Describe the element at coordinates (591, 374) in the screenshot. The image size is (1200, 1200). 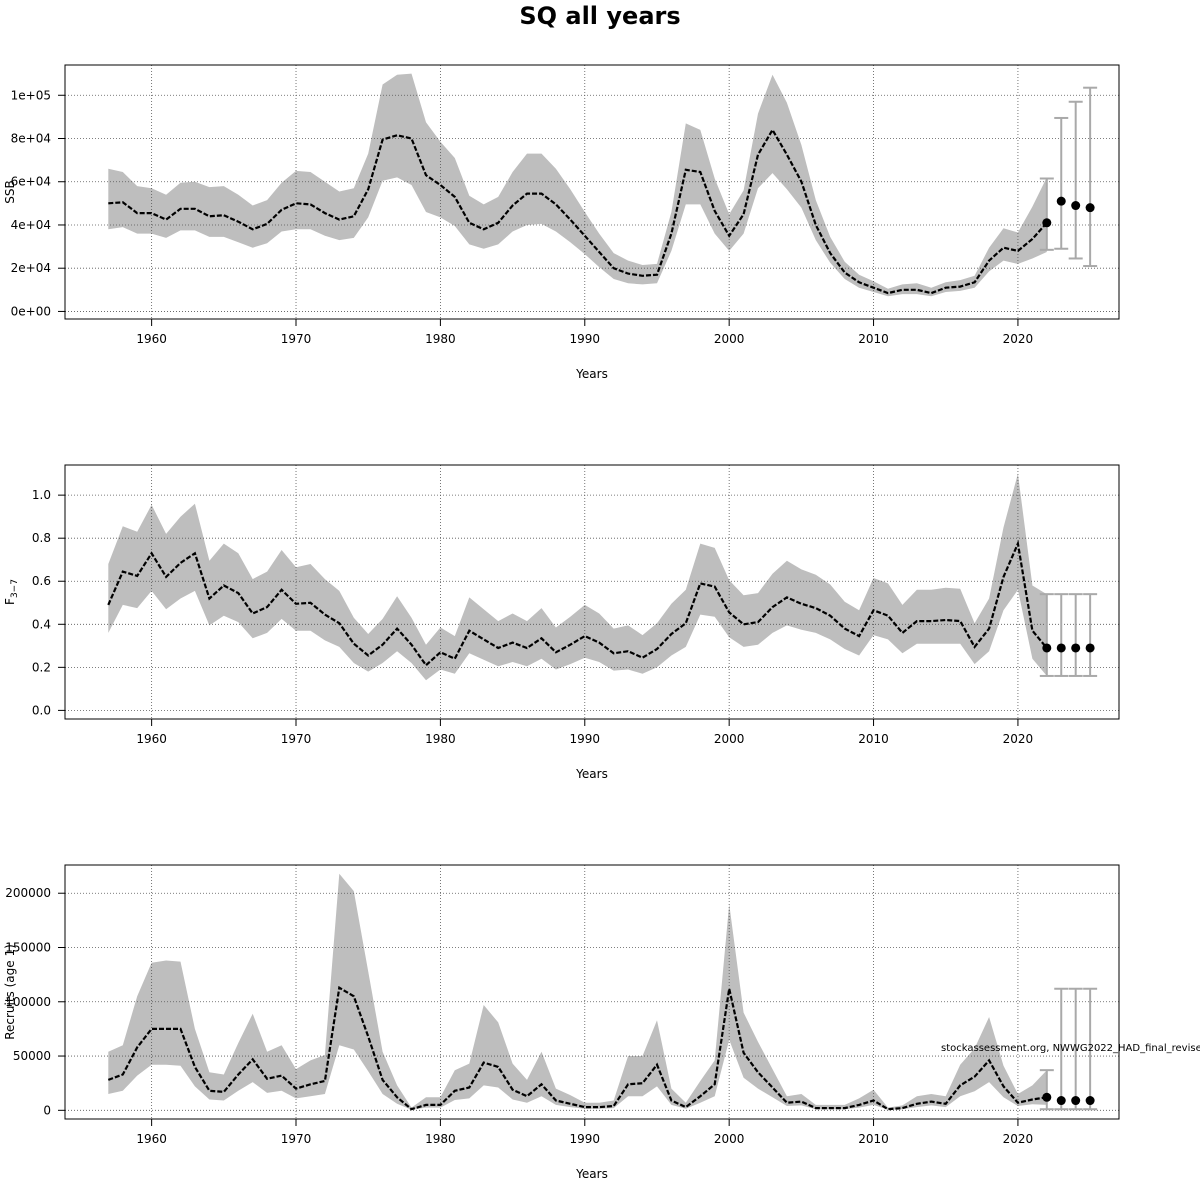
I see `p0-x-axis-label: Years` at that location.